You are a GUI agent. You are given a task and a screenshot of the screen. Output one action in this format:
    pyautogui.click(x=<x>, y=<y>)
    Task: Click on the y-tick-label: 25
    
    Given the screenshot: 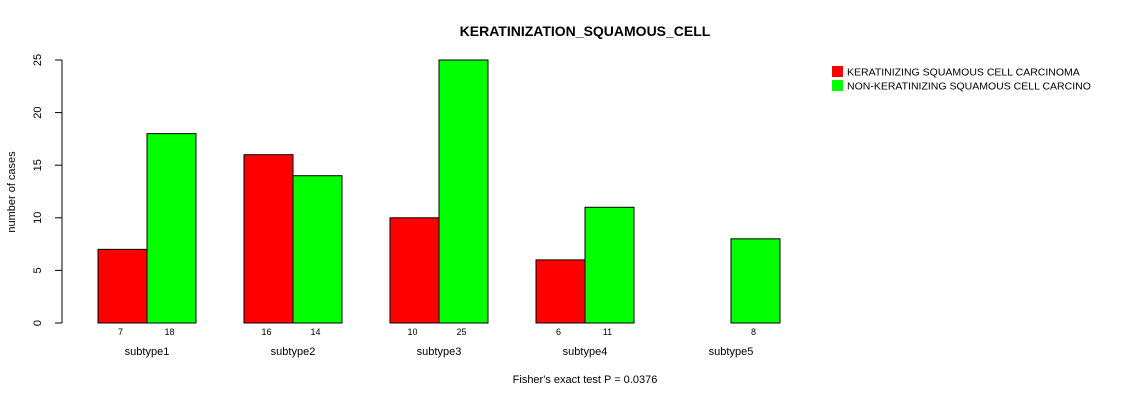 What is the action you would take?
    pyautogui.click(x=38, y=60)
    